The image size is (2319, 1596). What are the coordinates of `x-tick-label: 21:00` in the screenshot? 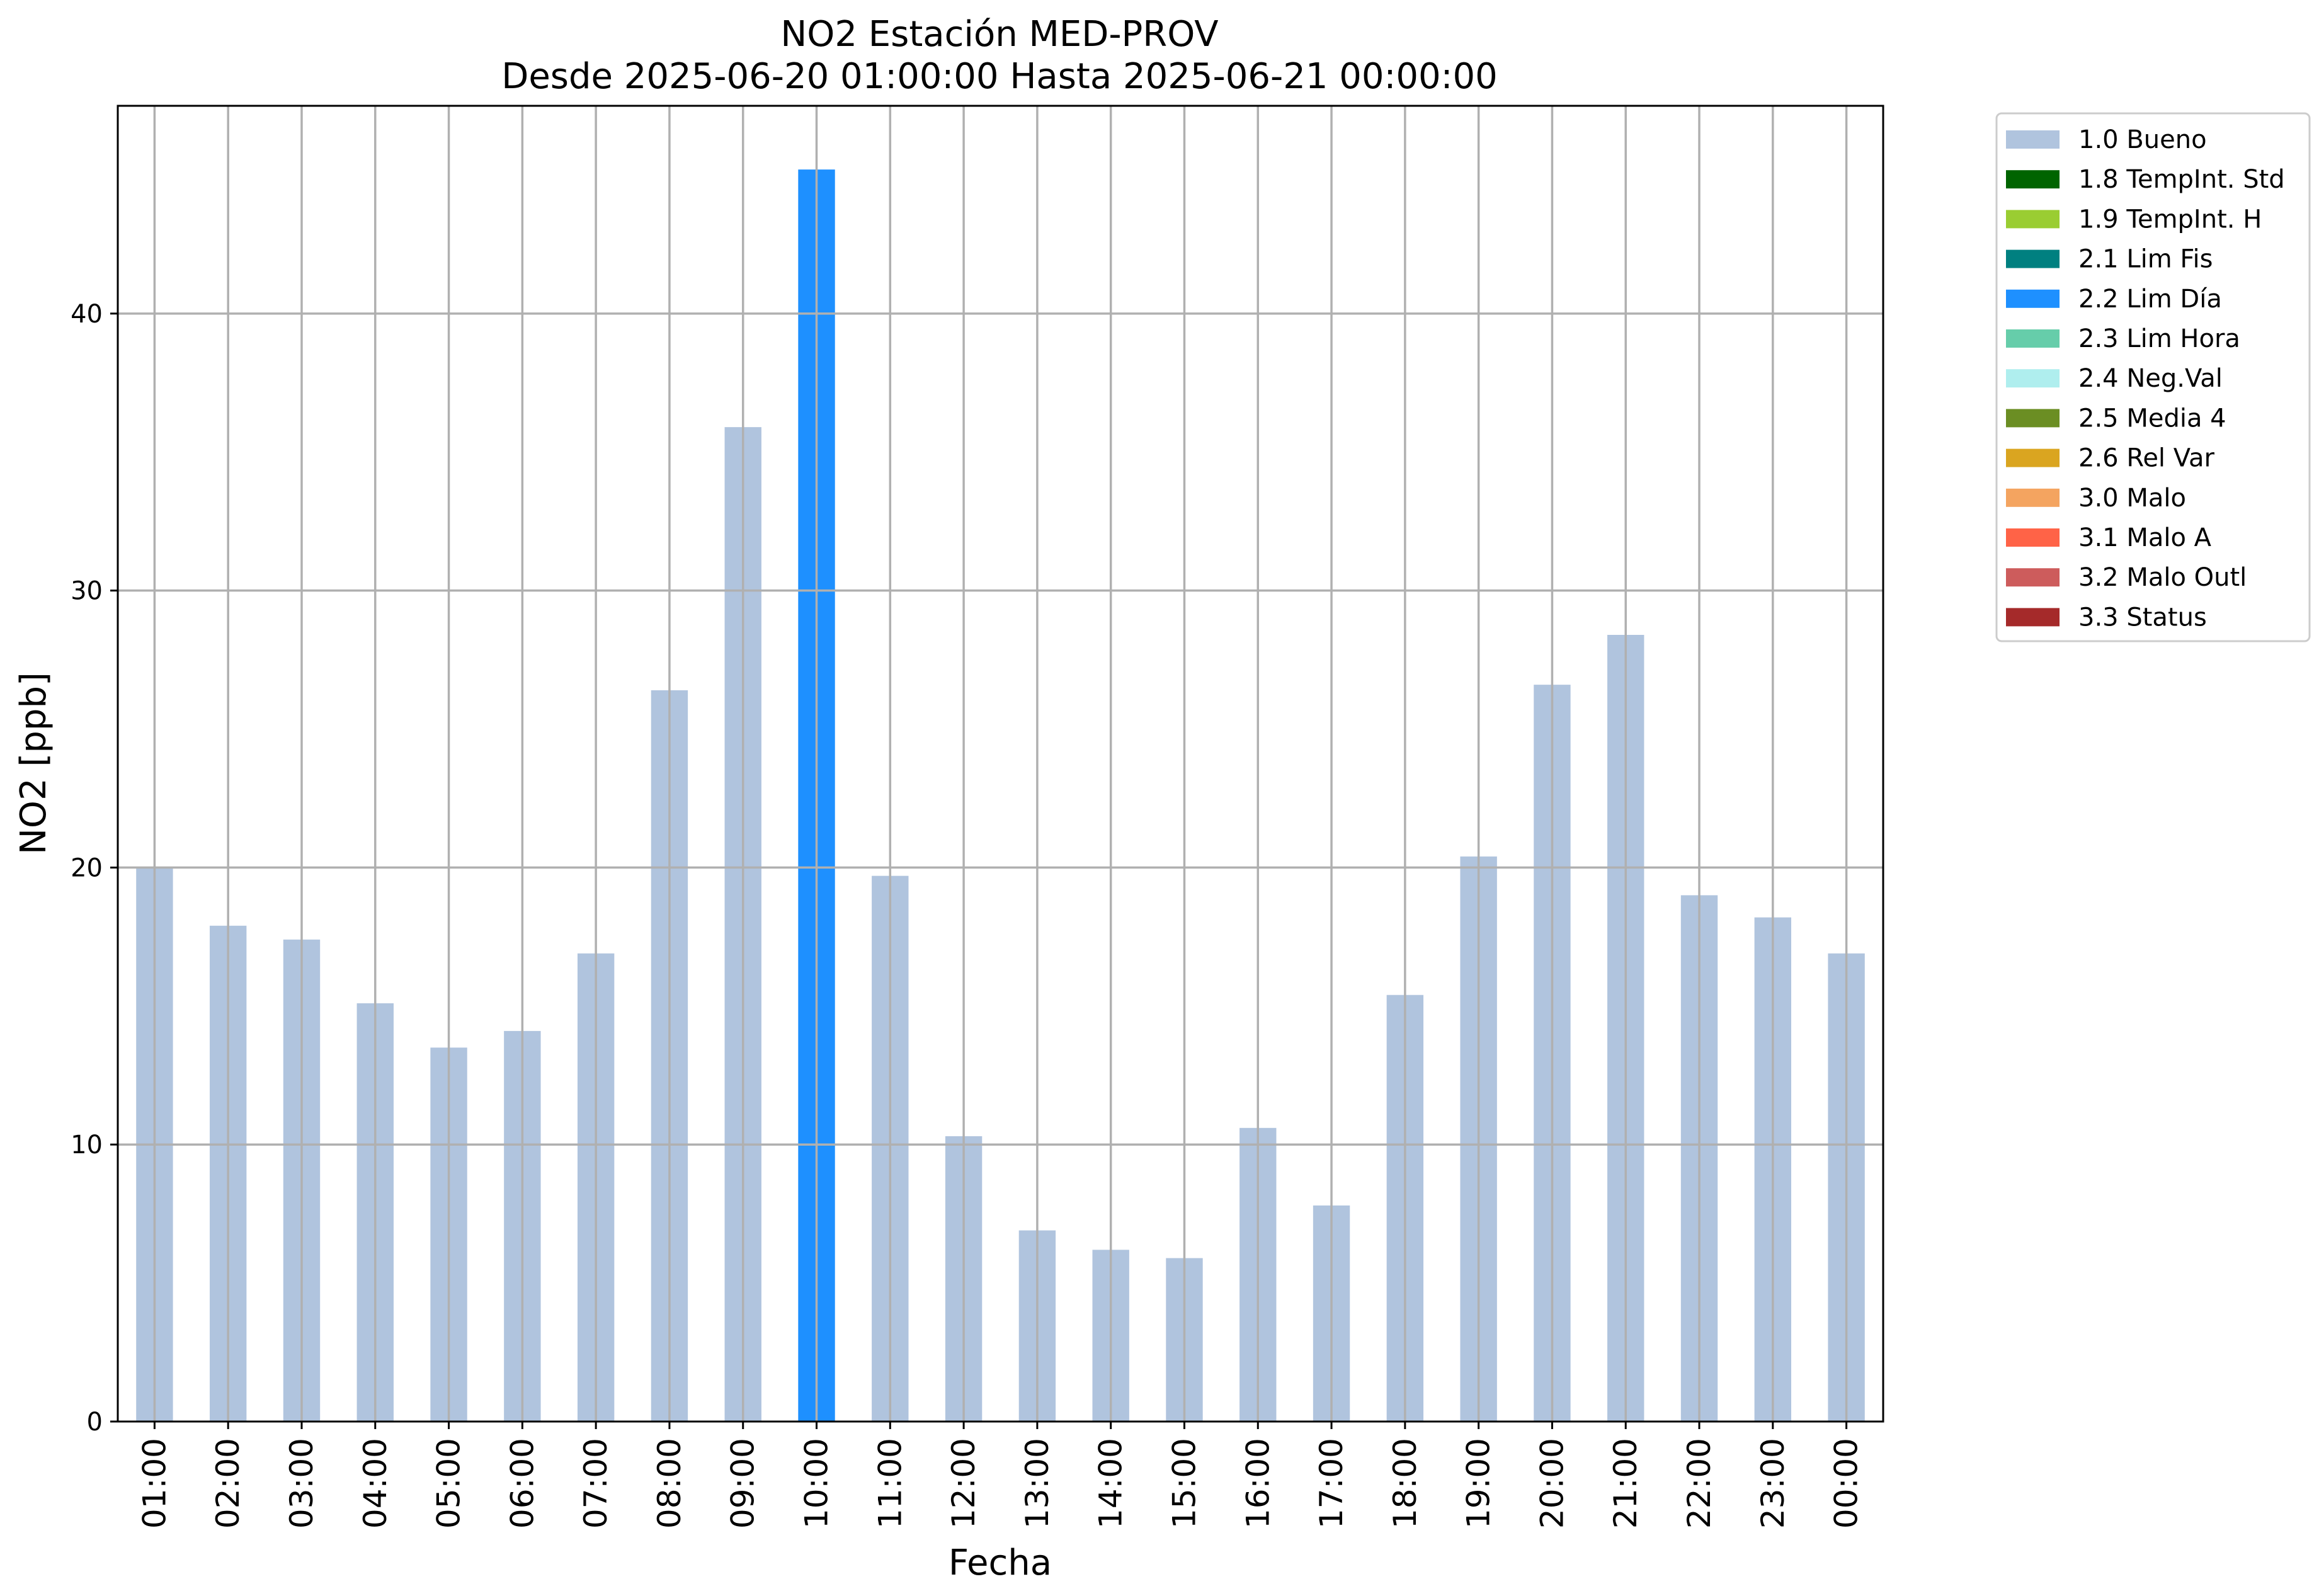 It's located at (1625, 1483).